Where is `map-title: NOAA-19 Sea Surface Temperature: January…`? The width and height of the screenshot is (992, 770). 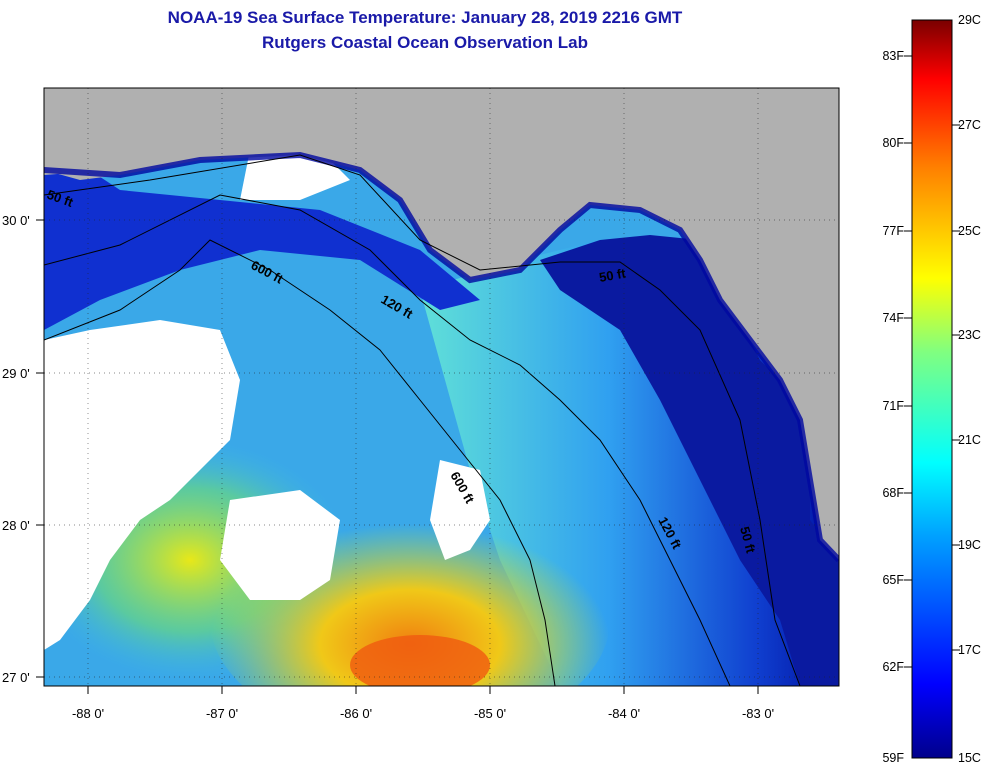
map-title: NOAA-19 Sea Surface Temperature: January… is located at coordinates (425, 17).